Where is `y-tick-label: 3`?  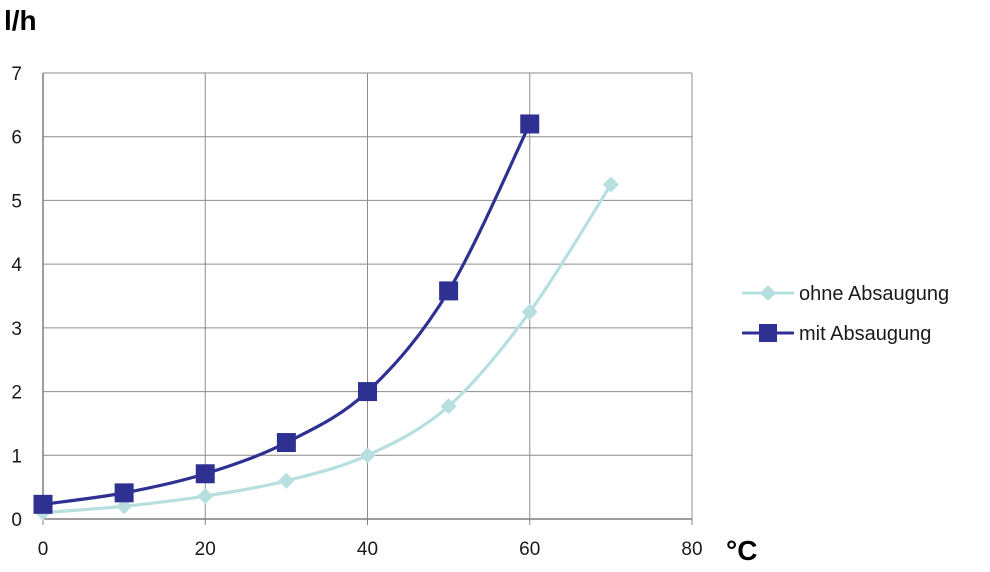 y-tick-label: 3 is located at coordinates (16, 329).